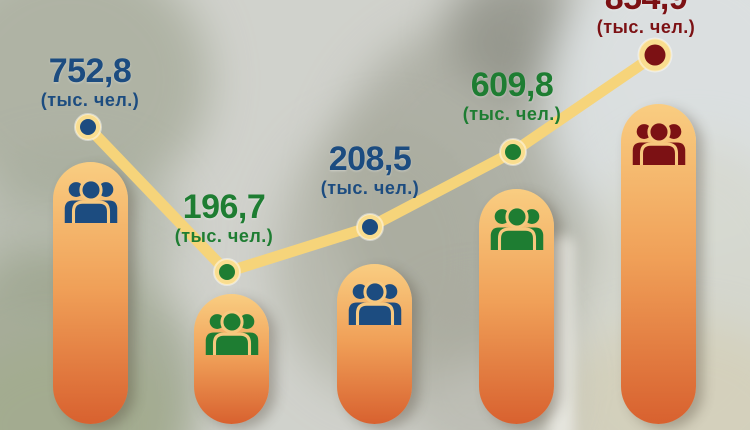 The image size is (750, 430). Describe the element at coordinates (90, 71) in the screenshot. I see `value-number: 752,8` at that location.